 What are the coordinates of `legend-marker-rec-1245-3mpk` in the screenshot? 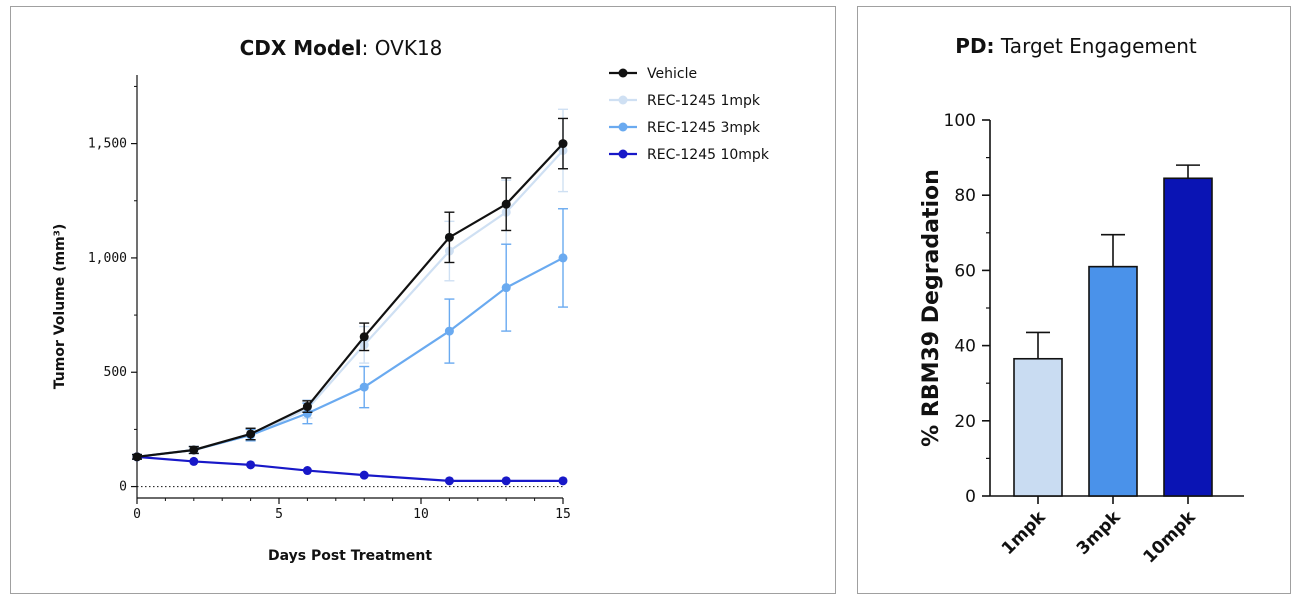 It's located at (623, 127).